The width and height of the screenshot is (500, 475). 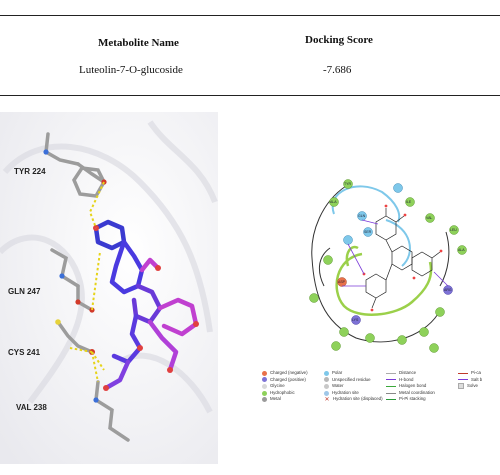 What do you see at coordinates (409, 202) in the screenshot?
I see `svg-text: ILE` at bounding box center [409, 202].